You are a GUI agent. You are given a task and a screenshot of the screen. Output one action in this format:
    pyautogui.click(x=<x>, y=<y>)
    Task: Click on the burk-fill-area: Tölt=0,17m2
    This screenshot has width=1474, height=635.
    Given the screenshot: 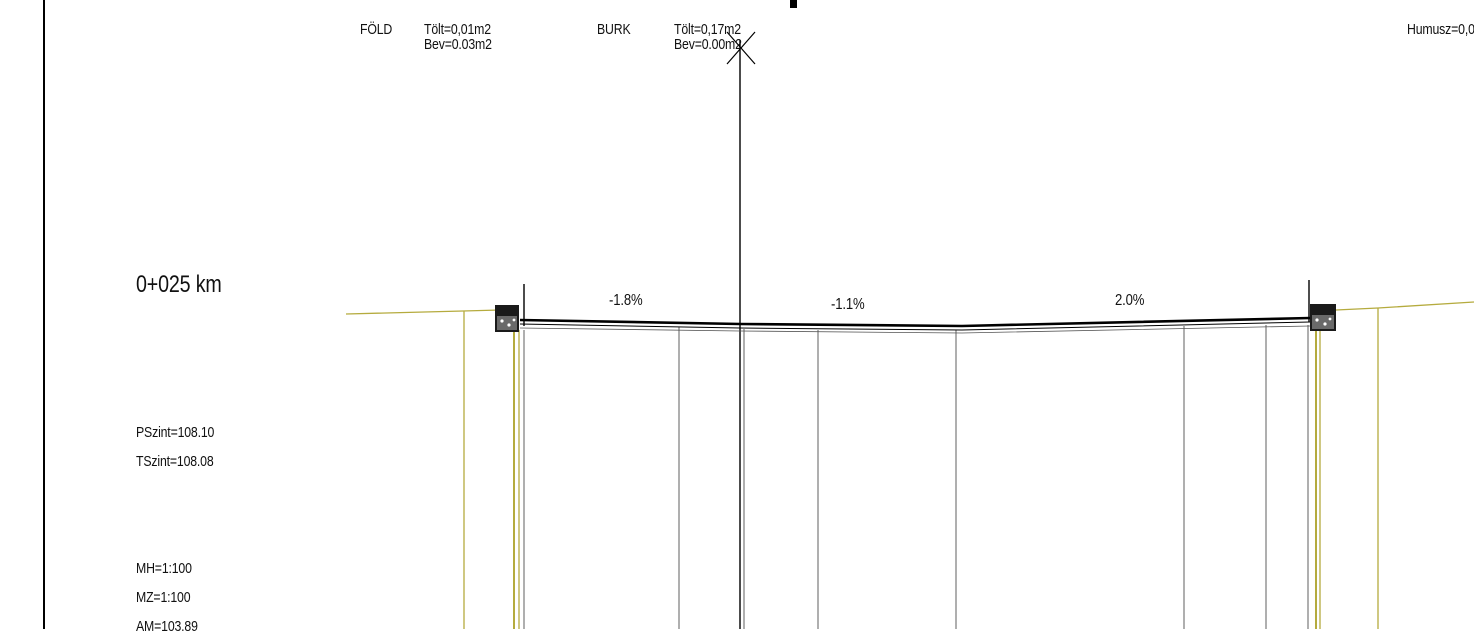 What is the action you would take?
    pyautogui.click(x=707, y=29)
    